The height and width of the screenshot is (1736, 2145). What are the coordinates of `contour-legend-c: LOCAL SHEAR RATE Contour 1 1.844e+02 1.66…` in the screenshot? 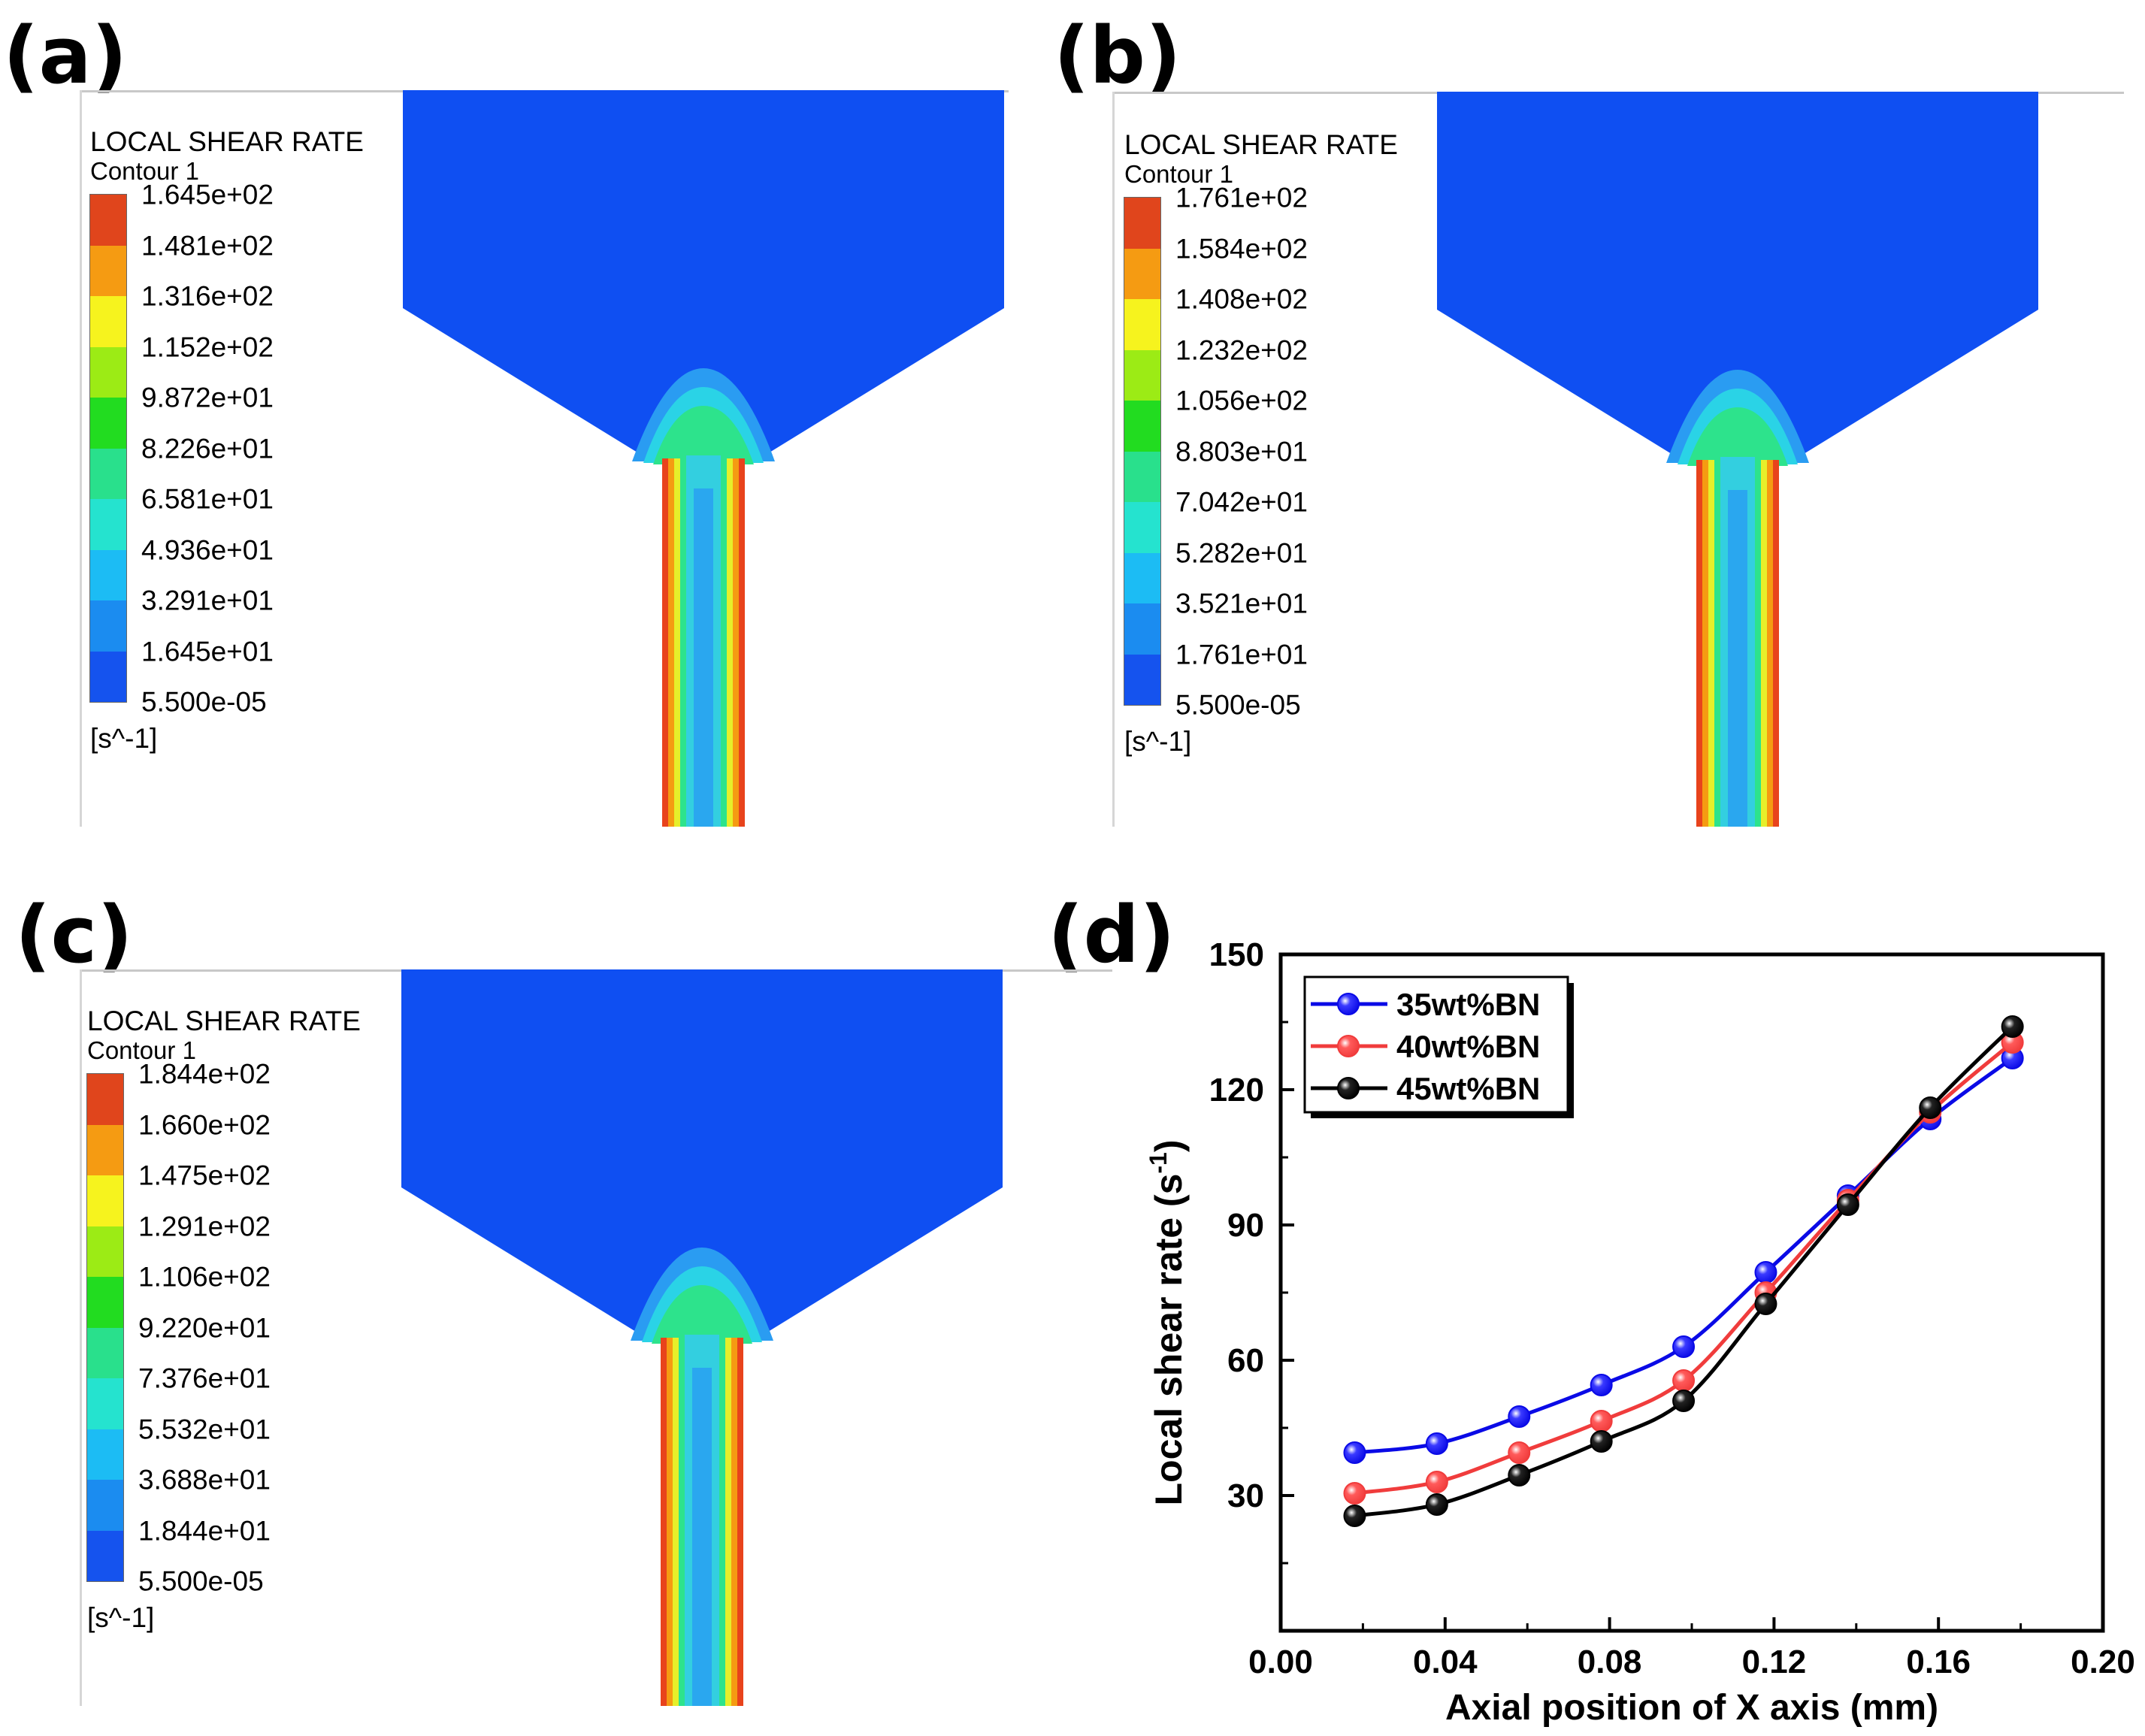 It's located at (224, 1319).